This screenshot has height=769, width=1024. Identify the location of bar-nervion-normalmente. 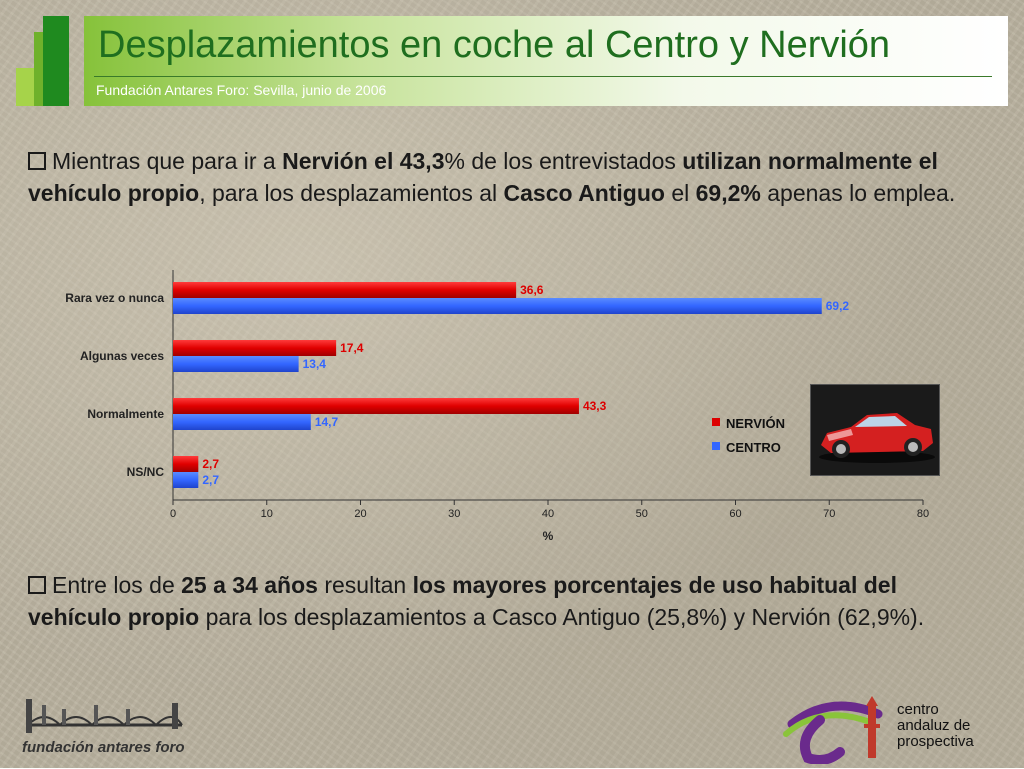
(376, 406).